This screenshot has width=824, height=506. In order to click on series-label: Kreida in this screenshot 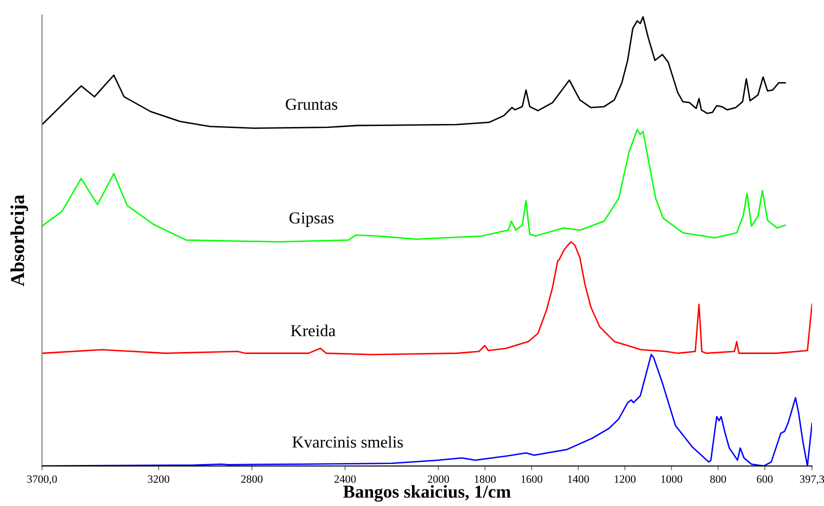, I will do `click(313, 330)`.